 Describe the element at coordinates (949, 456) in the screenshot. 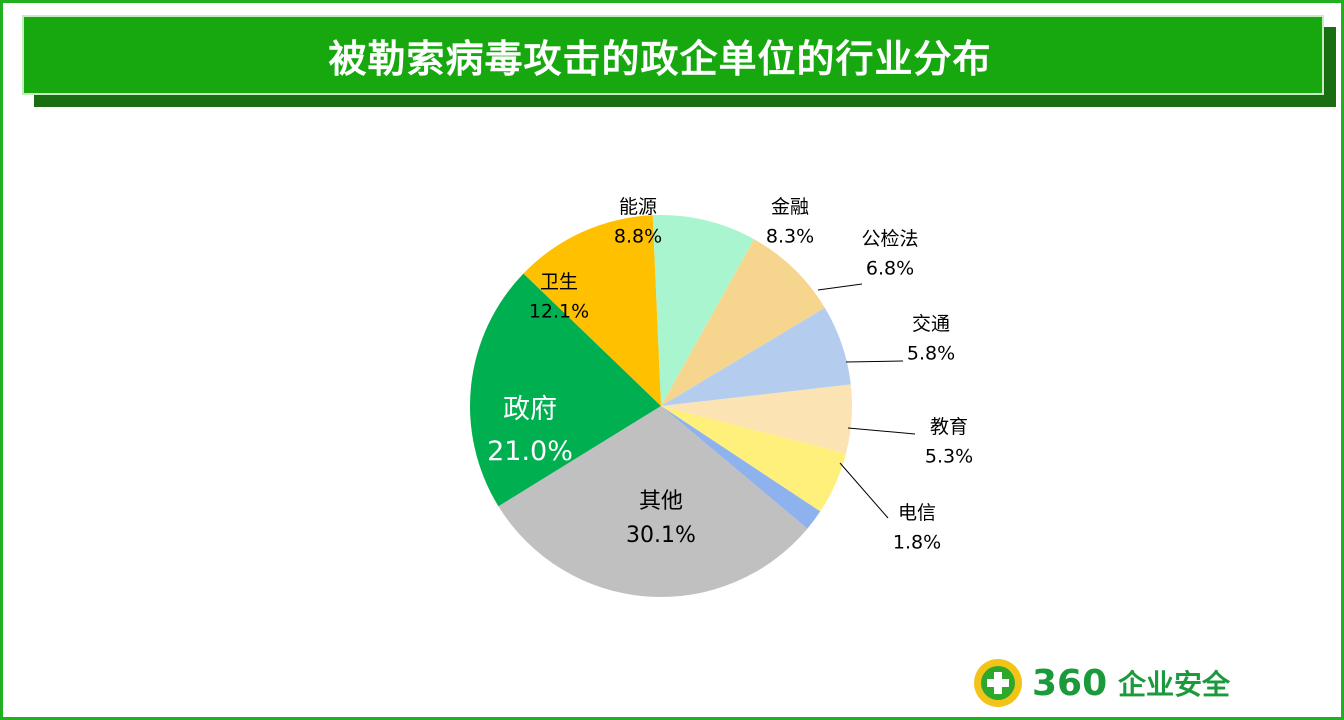

I see `slice-value-label-4: 5.3%` at that location.